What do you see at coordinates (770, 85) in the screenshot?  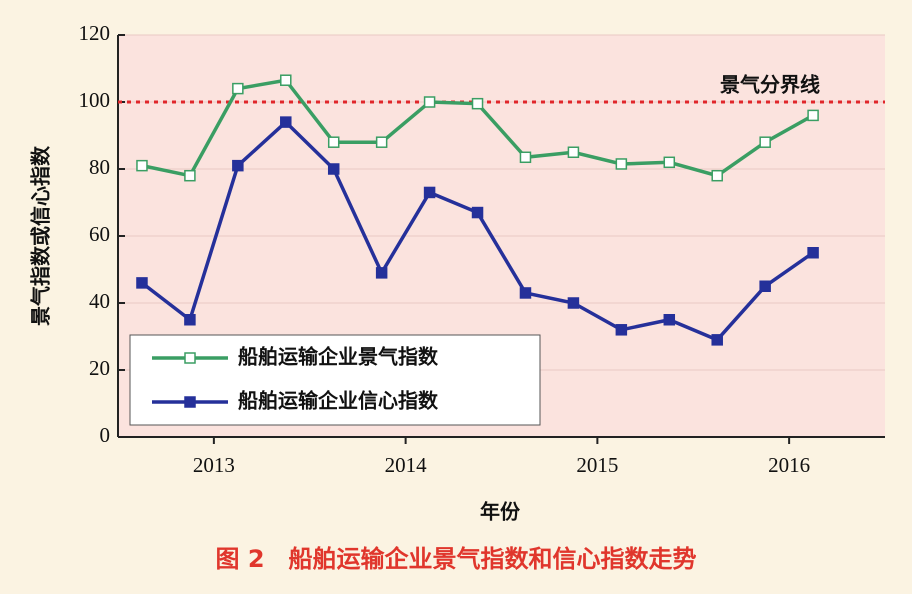 I see `reference-label: 景气分界线` at bounding box center [770, 85].